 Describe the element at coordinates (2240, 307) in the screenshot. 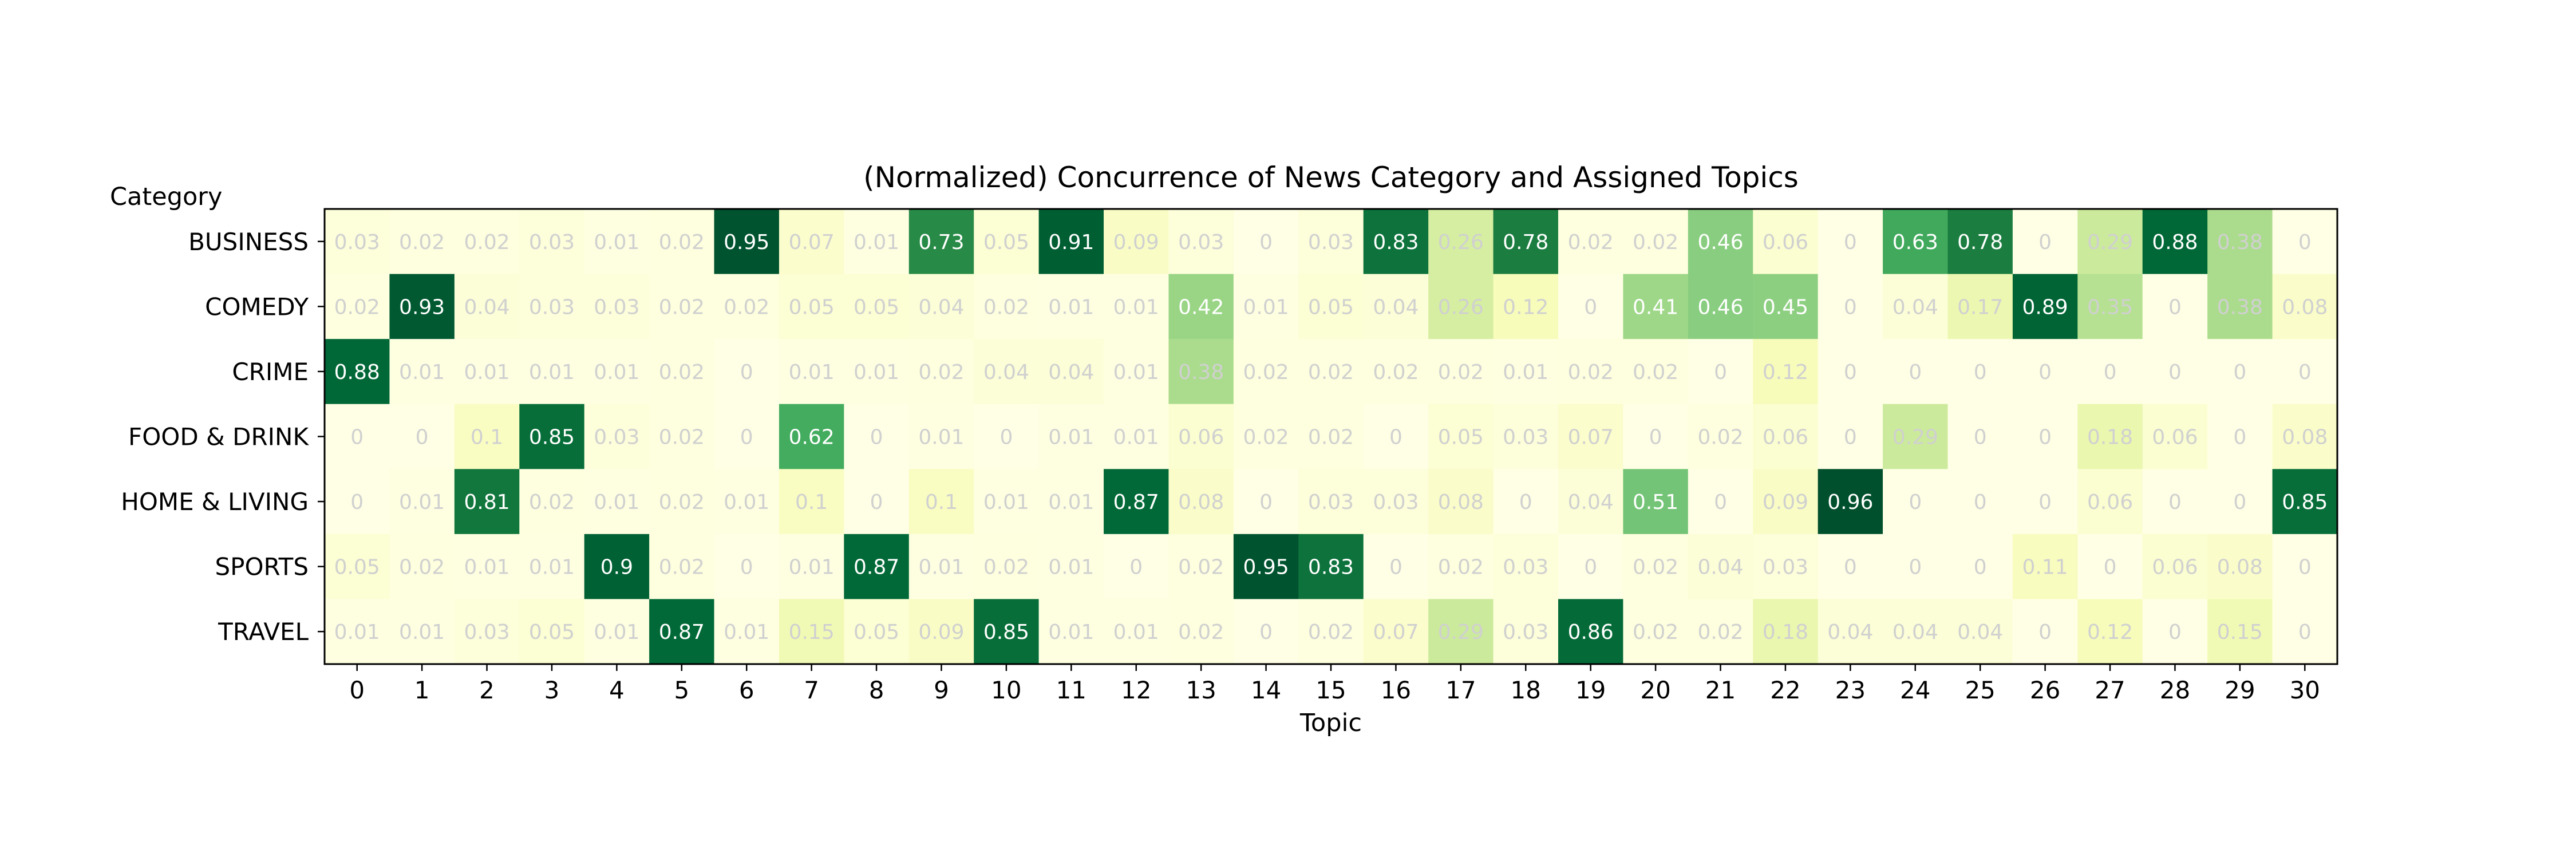

I see `cell-value-label: 0.38` at that location.